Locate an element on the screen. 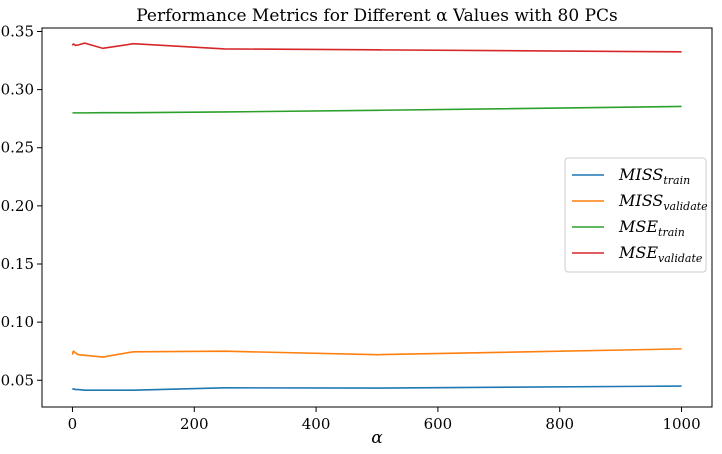  y-tick-label: 0.20 is located at coordinates (17, 206).